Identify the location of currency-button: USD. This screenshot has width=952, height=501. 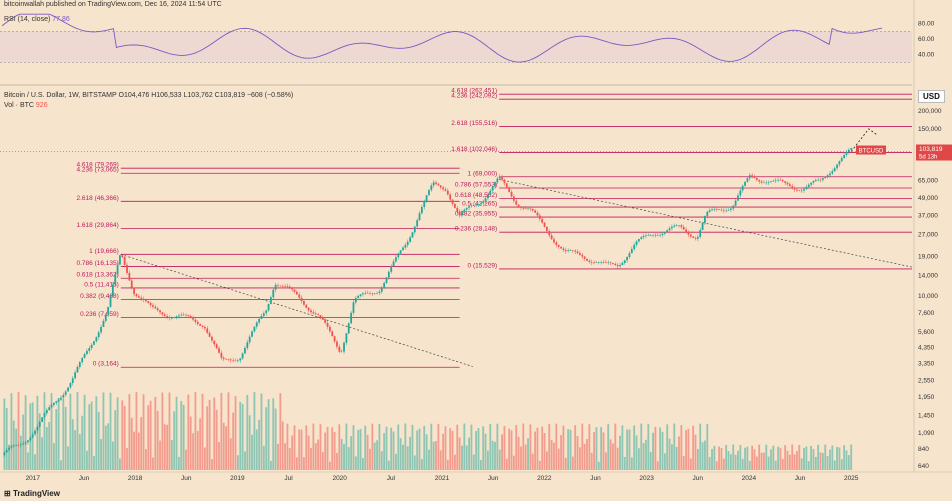
(931, 96).